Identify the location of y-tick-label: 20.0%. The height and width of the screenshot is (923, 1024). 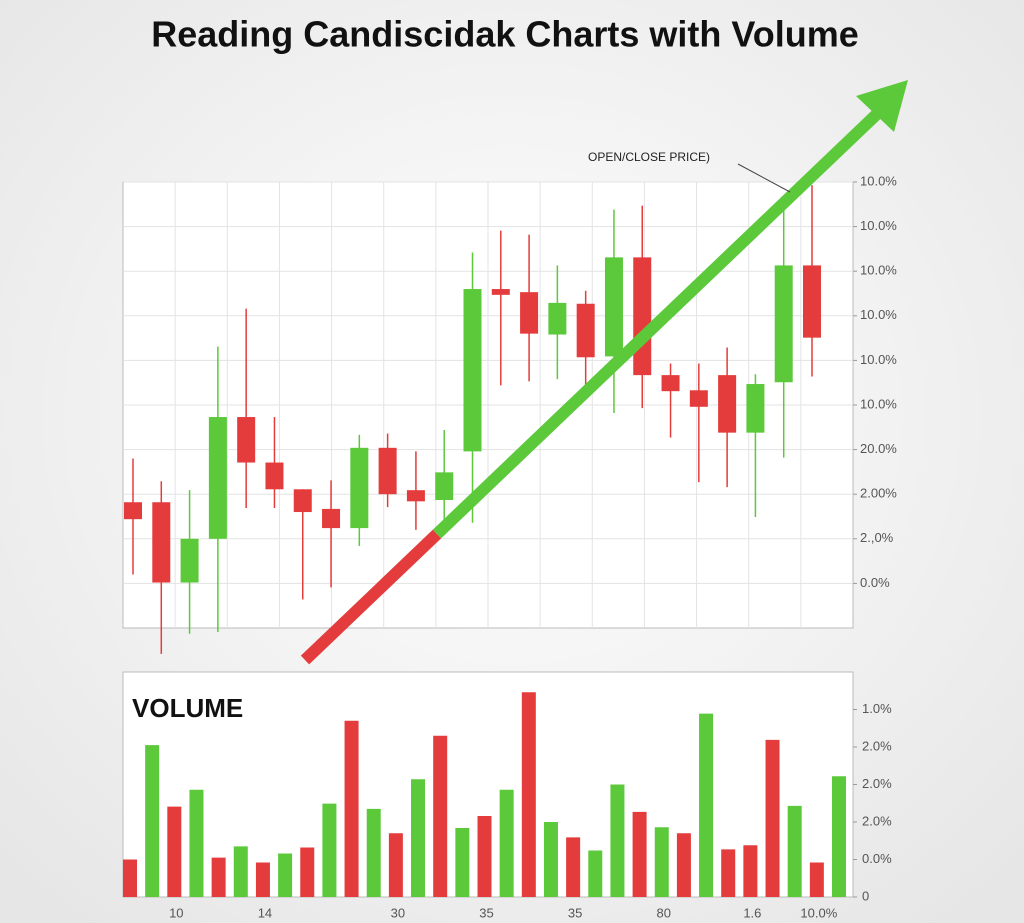
(878, 448).